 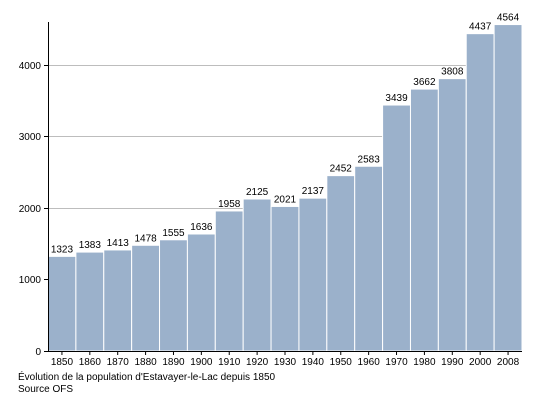 What do you see at coordinates (201, 227) in the screenshot?
I see `data-label: 1636` at bounding box center [201, 227].